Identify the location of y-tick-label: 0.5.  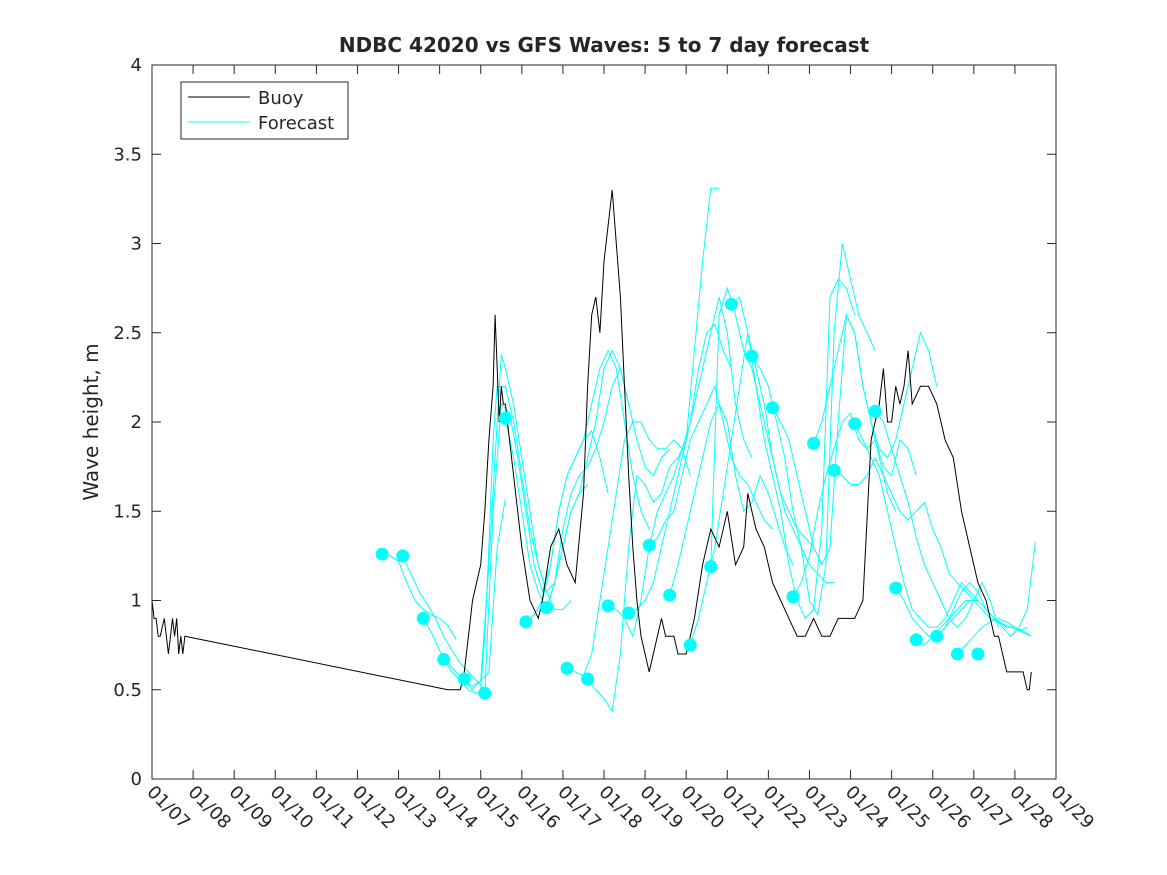
(127, 690).